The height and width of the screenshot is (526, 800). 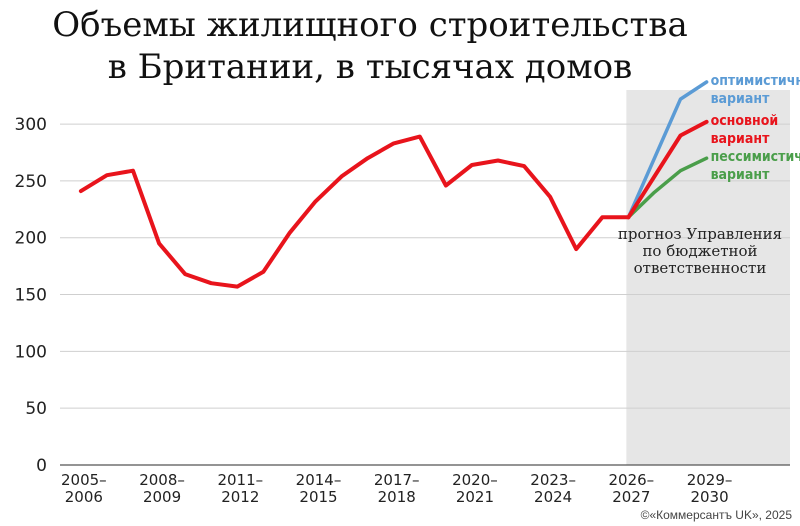 I want to click on x-tick-label-bottom: 2006, so click(x=84, y=497).